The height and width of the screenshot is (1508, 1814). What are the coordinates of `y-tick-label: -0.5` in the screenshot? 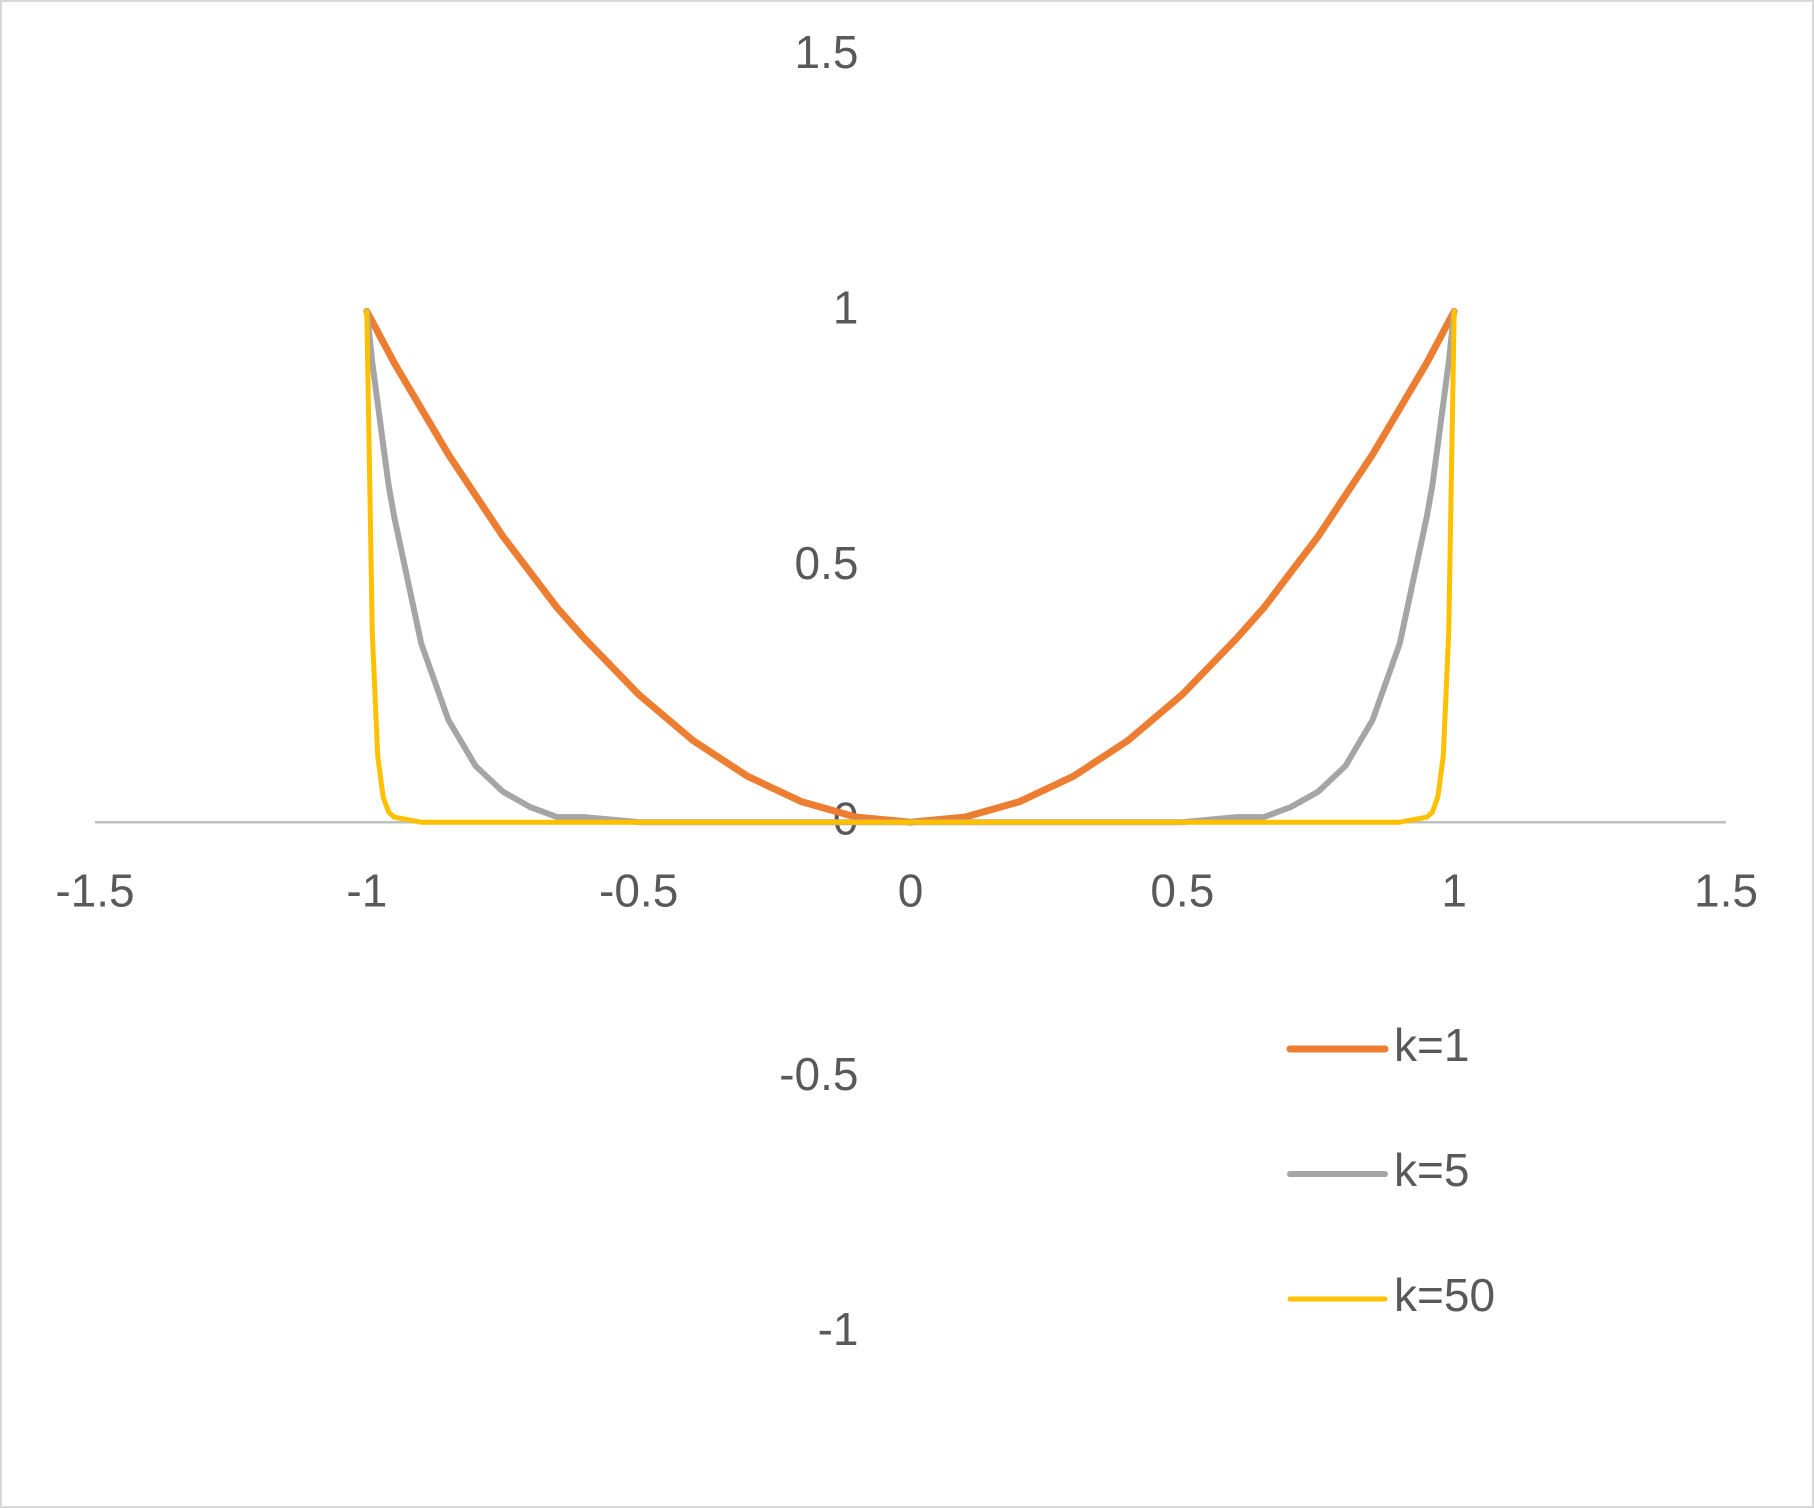 It's located at (818, 1074).